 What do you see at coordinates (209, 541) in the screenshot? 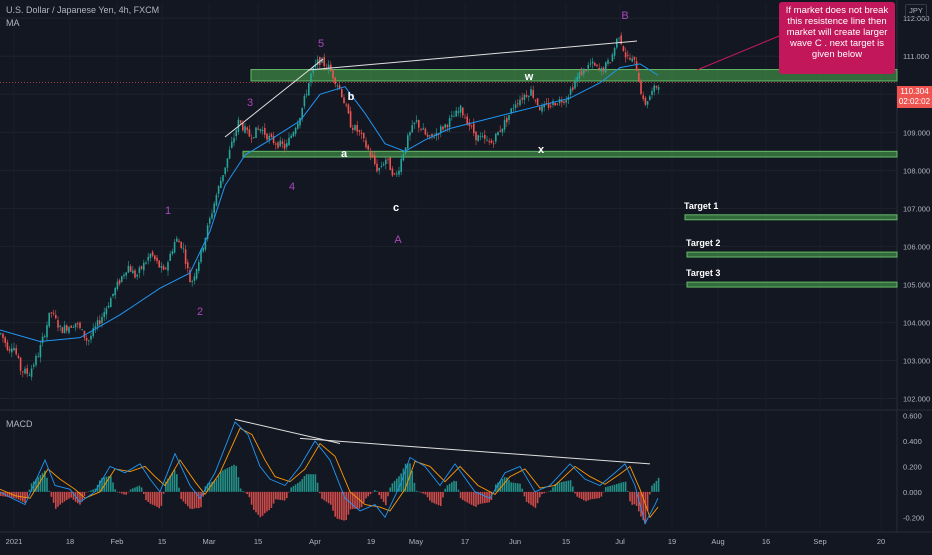
I see `time-tick-label: Mar` at bounding box center [209, 541].